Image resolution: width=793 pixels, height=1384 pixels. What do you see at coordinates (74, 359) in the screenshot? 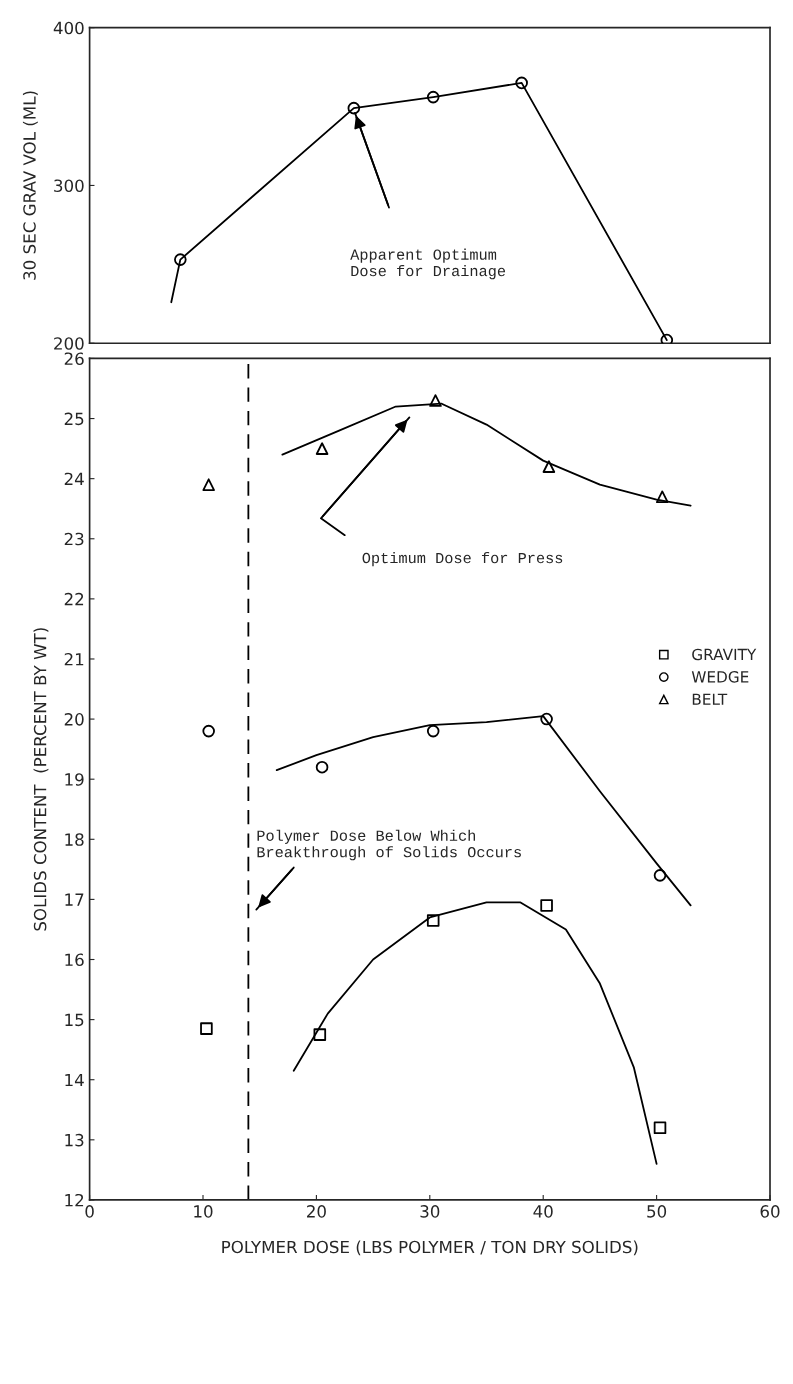
I see `y-tick-label: 26` at bounding box center [74, 359].